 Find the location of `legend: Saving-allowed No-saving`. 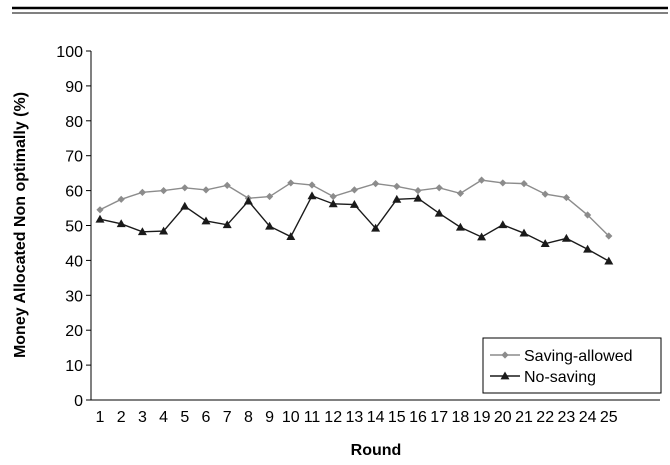

legend: Saving-allowed No-saving is located at coordinates (572, 365).